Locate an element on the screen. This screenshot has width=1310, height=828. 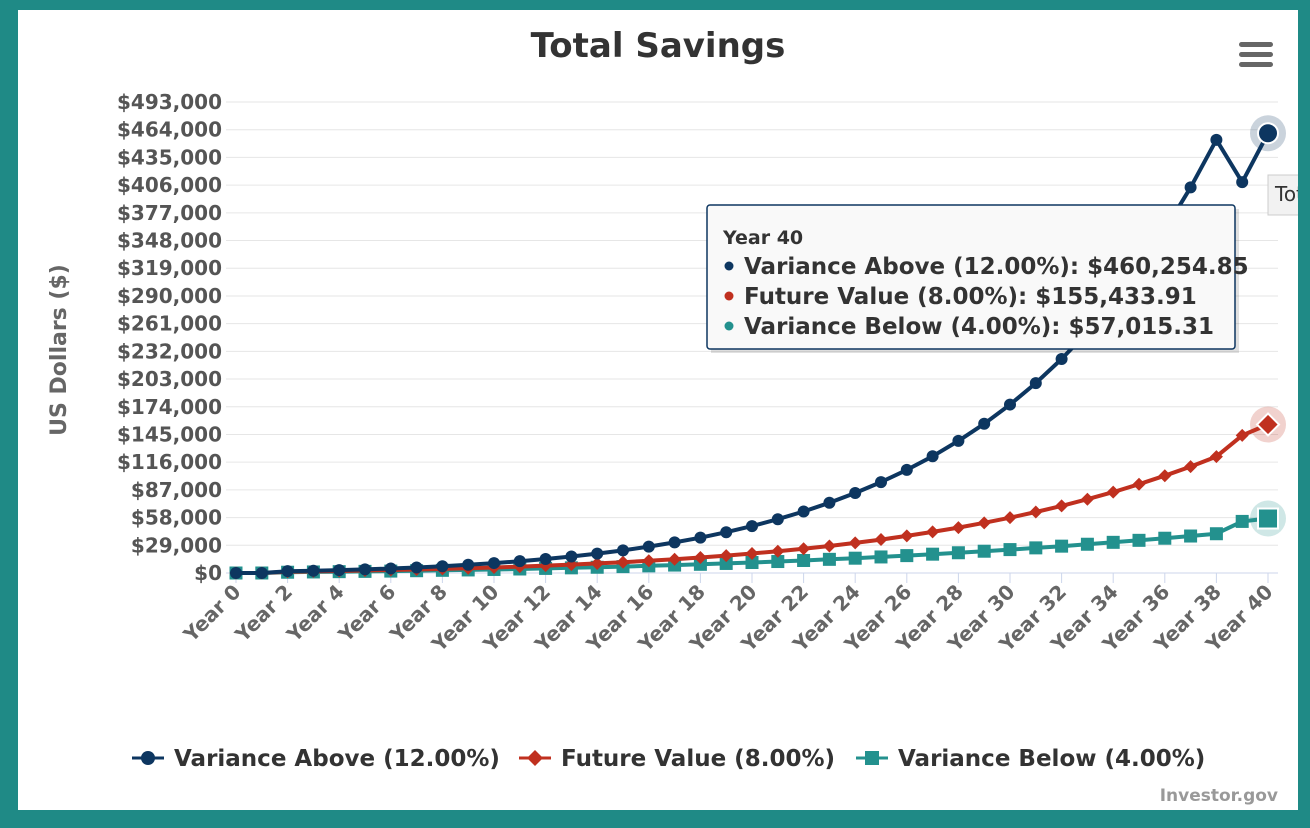
menu-button: hamburger-menu-icon is located at coordinates (648, 41).